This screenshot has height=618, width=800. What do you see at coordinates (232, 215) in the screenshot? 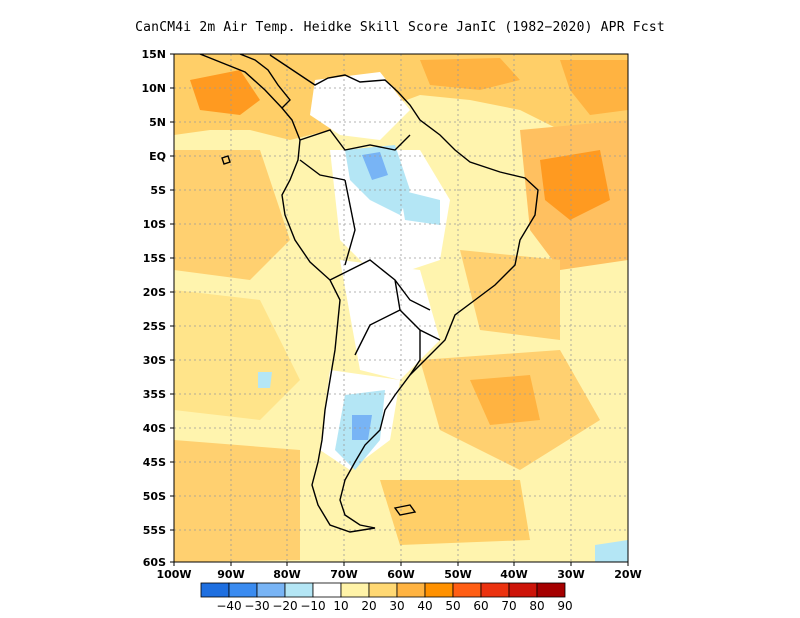
I see `field-pac-band` at bounding box center [232, 215].